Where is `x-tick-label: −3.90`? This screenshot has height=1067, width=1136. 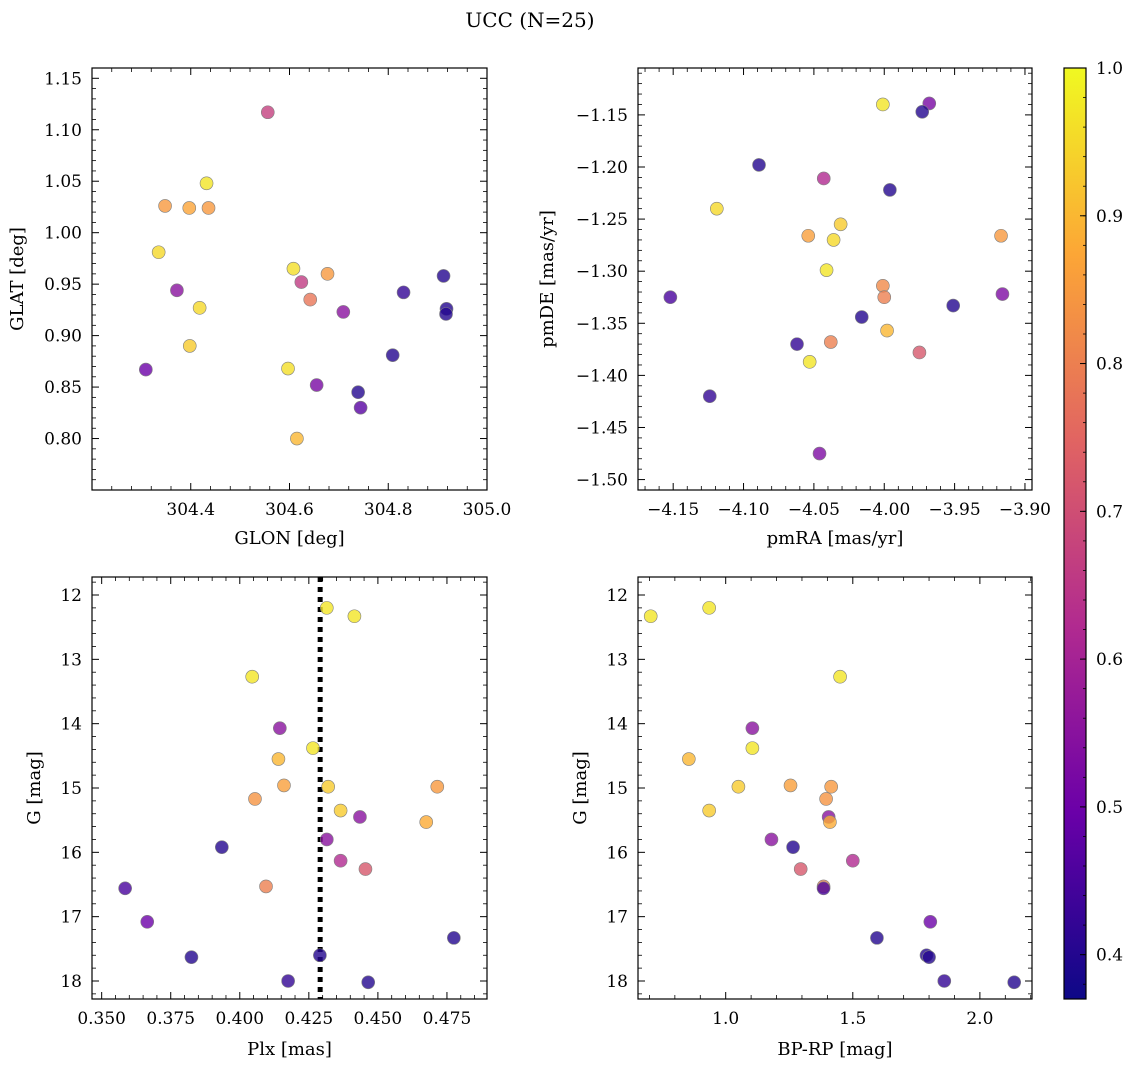 x-tick-label: −3.90 is located at coordinates (1025, 510).